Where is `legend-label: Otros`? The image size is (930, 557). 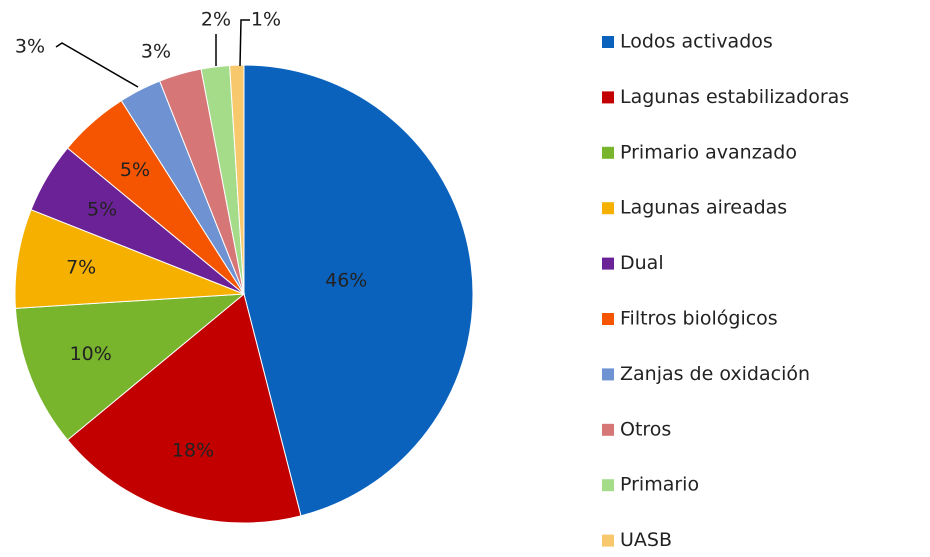 legend-label: Otros is located at coordinates (645, 429).